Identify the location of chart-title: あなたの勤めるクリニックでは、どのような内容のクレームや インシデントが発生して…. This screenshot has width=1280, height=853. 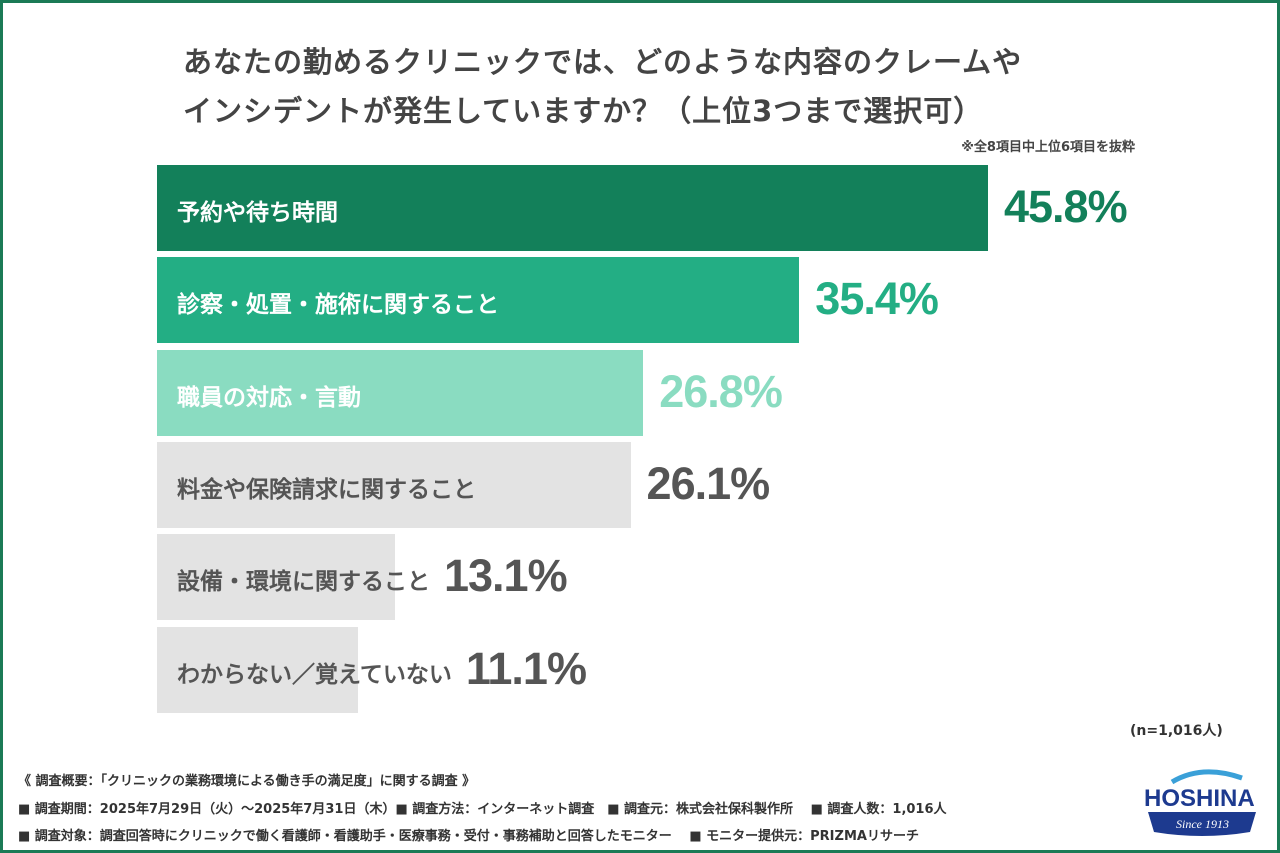
(602, 87).